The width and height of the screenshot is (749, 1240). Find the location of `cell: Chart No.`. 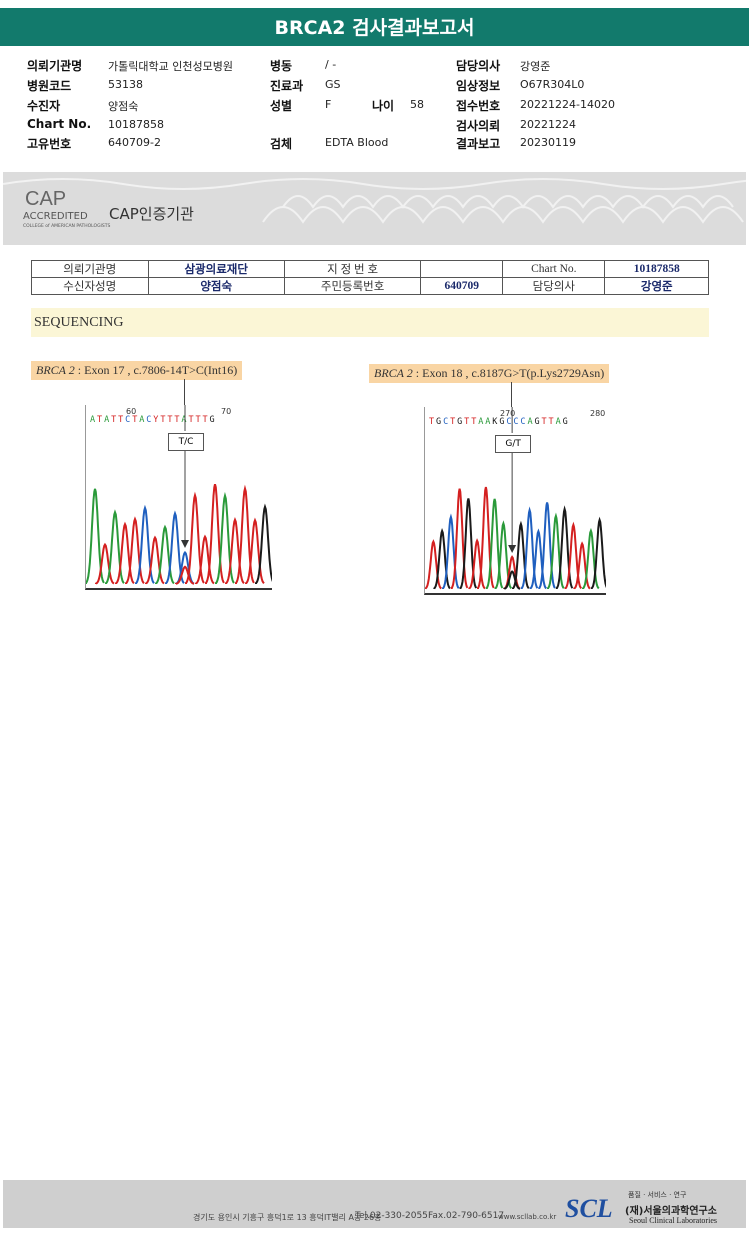

cell: Chart No. is located at coordinates (554, 269).